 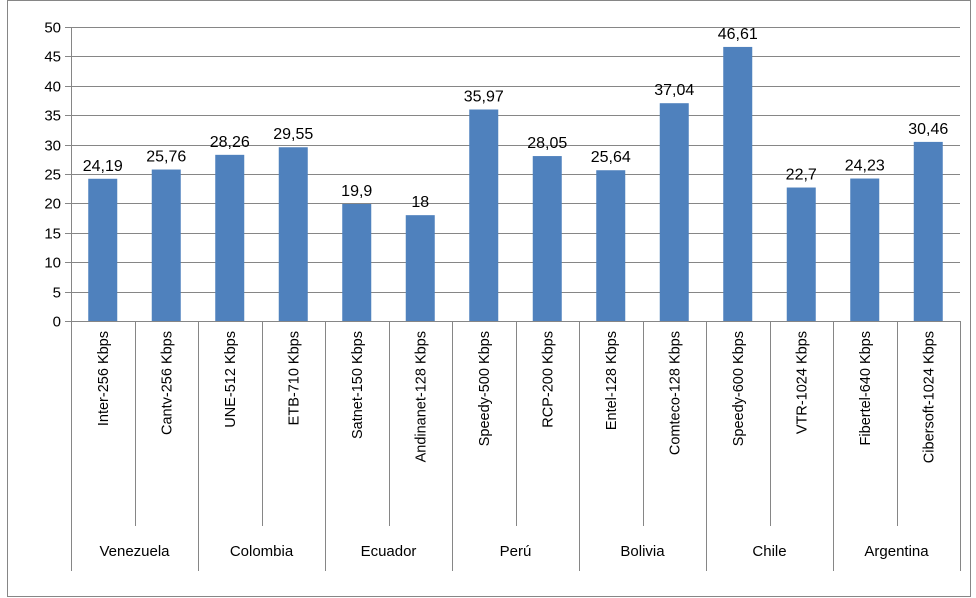 What do you see at coordinates (57, 293) in the screenshot?
I see `y-tick-label: 5` at bounding box center [57, 293].